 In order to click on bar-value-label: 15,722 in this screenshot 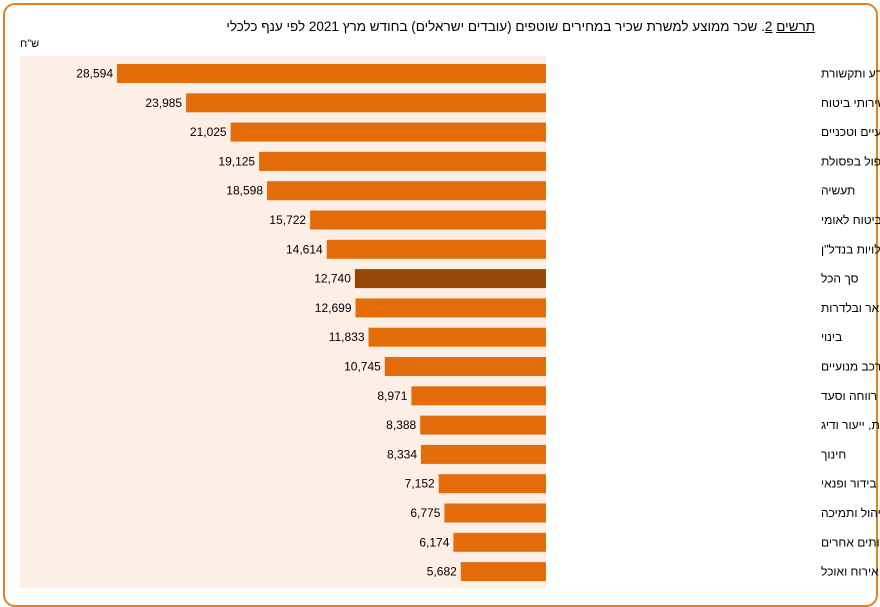, I will do `click(287, 220)`.